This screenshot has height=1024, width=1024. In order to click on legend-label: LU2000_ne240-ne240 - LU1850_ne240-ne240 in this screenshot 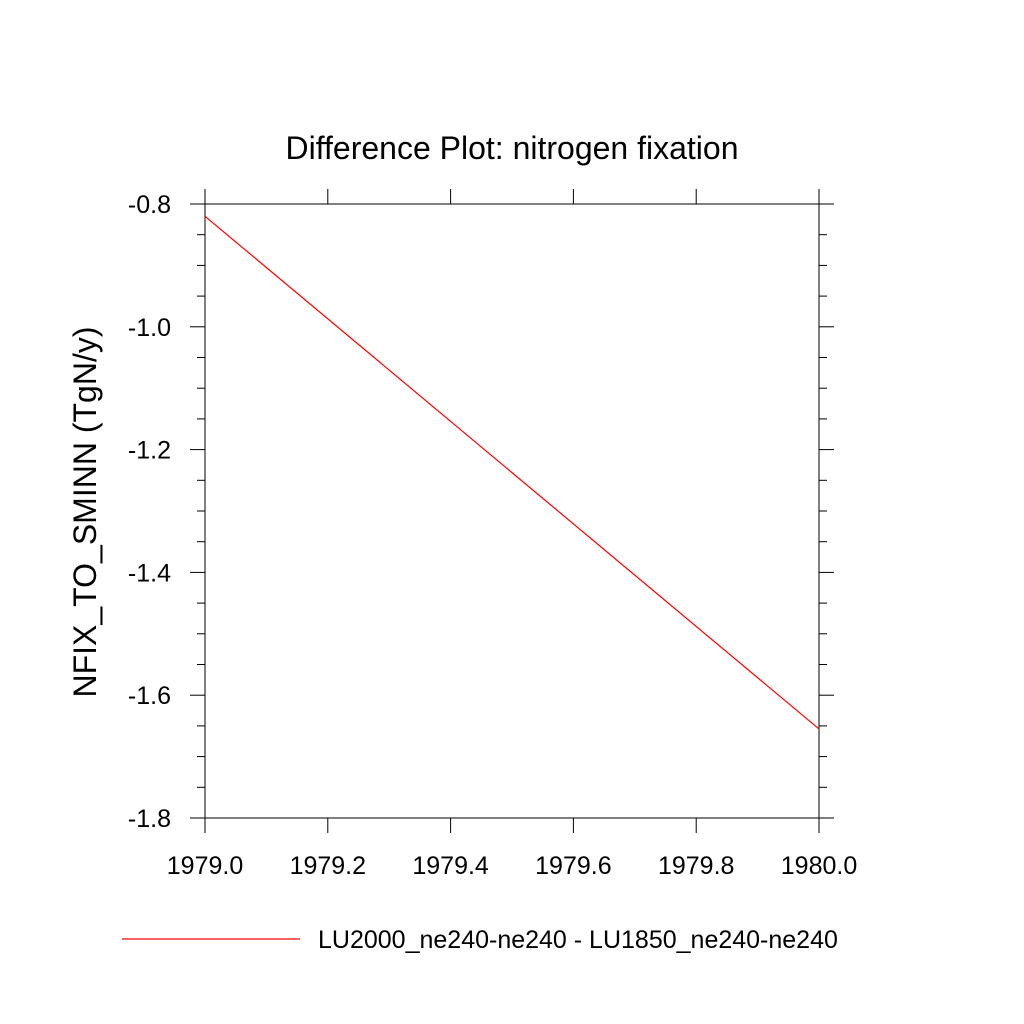, I will do `click(578, 940)`.